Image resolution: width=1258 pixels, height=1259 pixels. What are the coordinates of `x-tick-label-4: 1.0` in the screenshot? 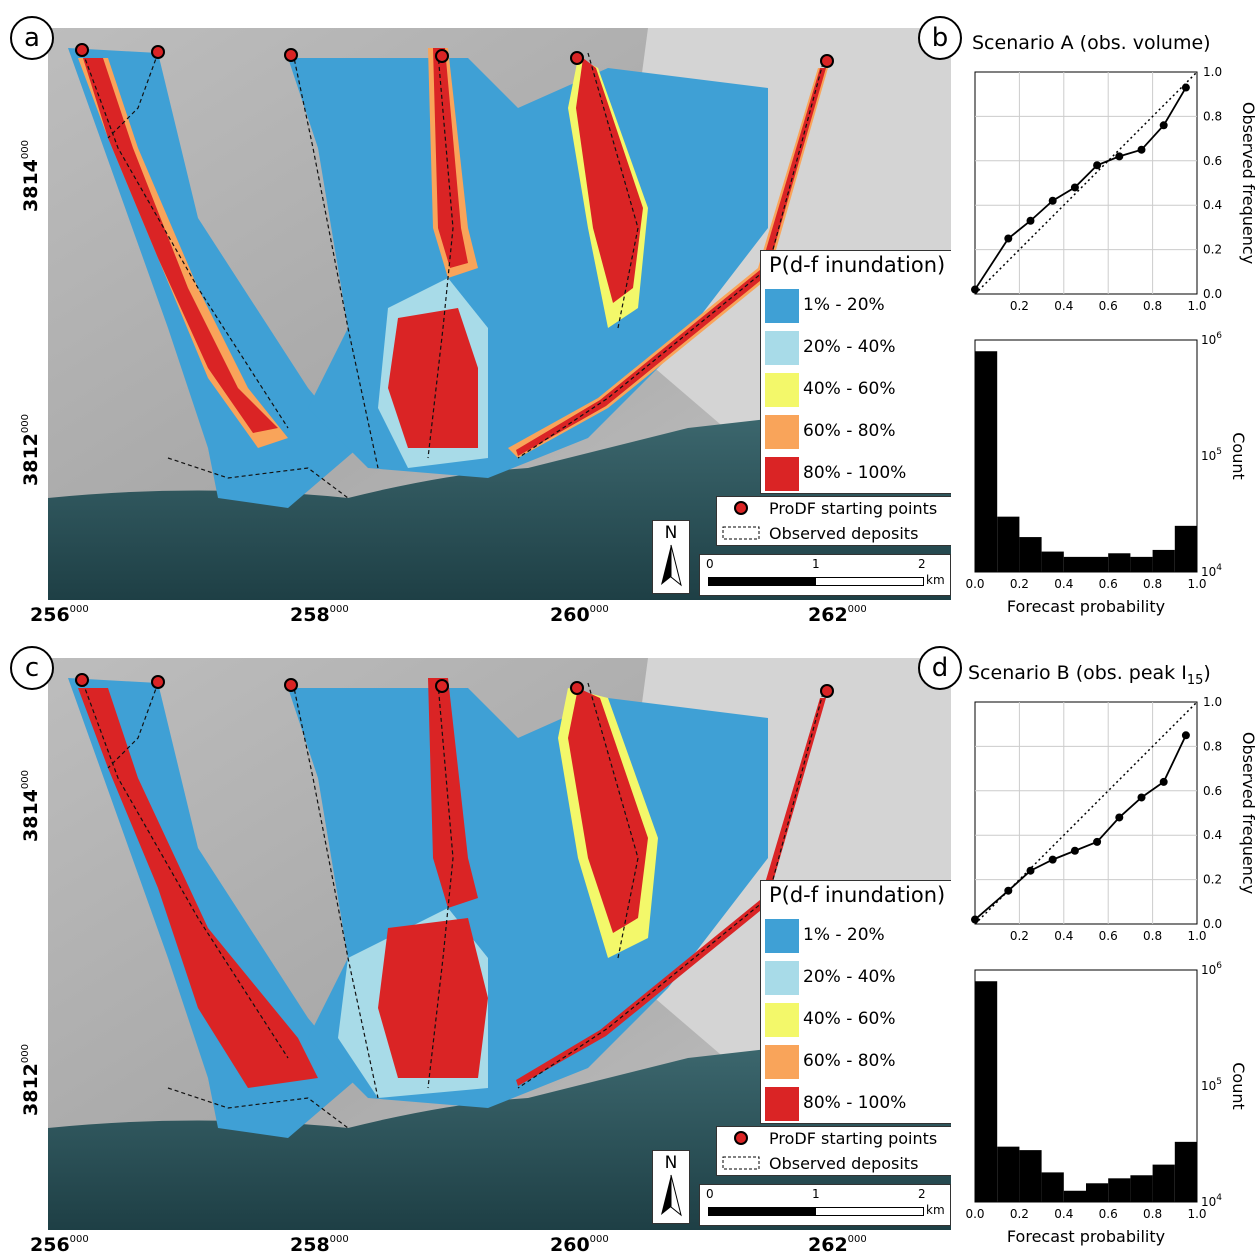 It's located at (1196, 306).